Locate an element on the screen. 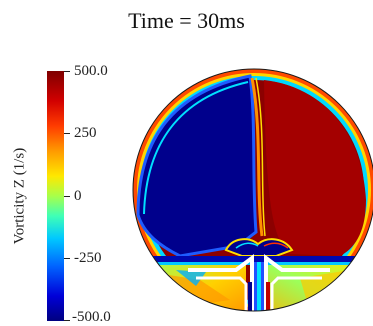 This screenshot has width=373, height=326. bottom-right-mixing-region is located at coordinates (320, 288).